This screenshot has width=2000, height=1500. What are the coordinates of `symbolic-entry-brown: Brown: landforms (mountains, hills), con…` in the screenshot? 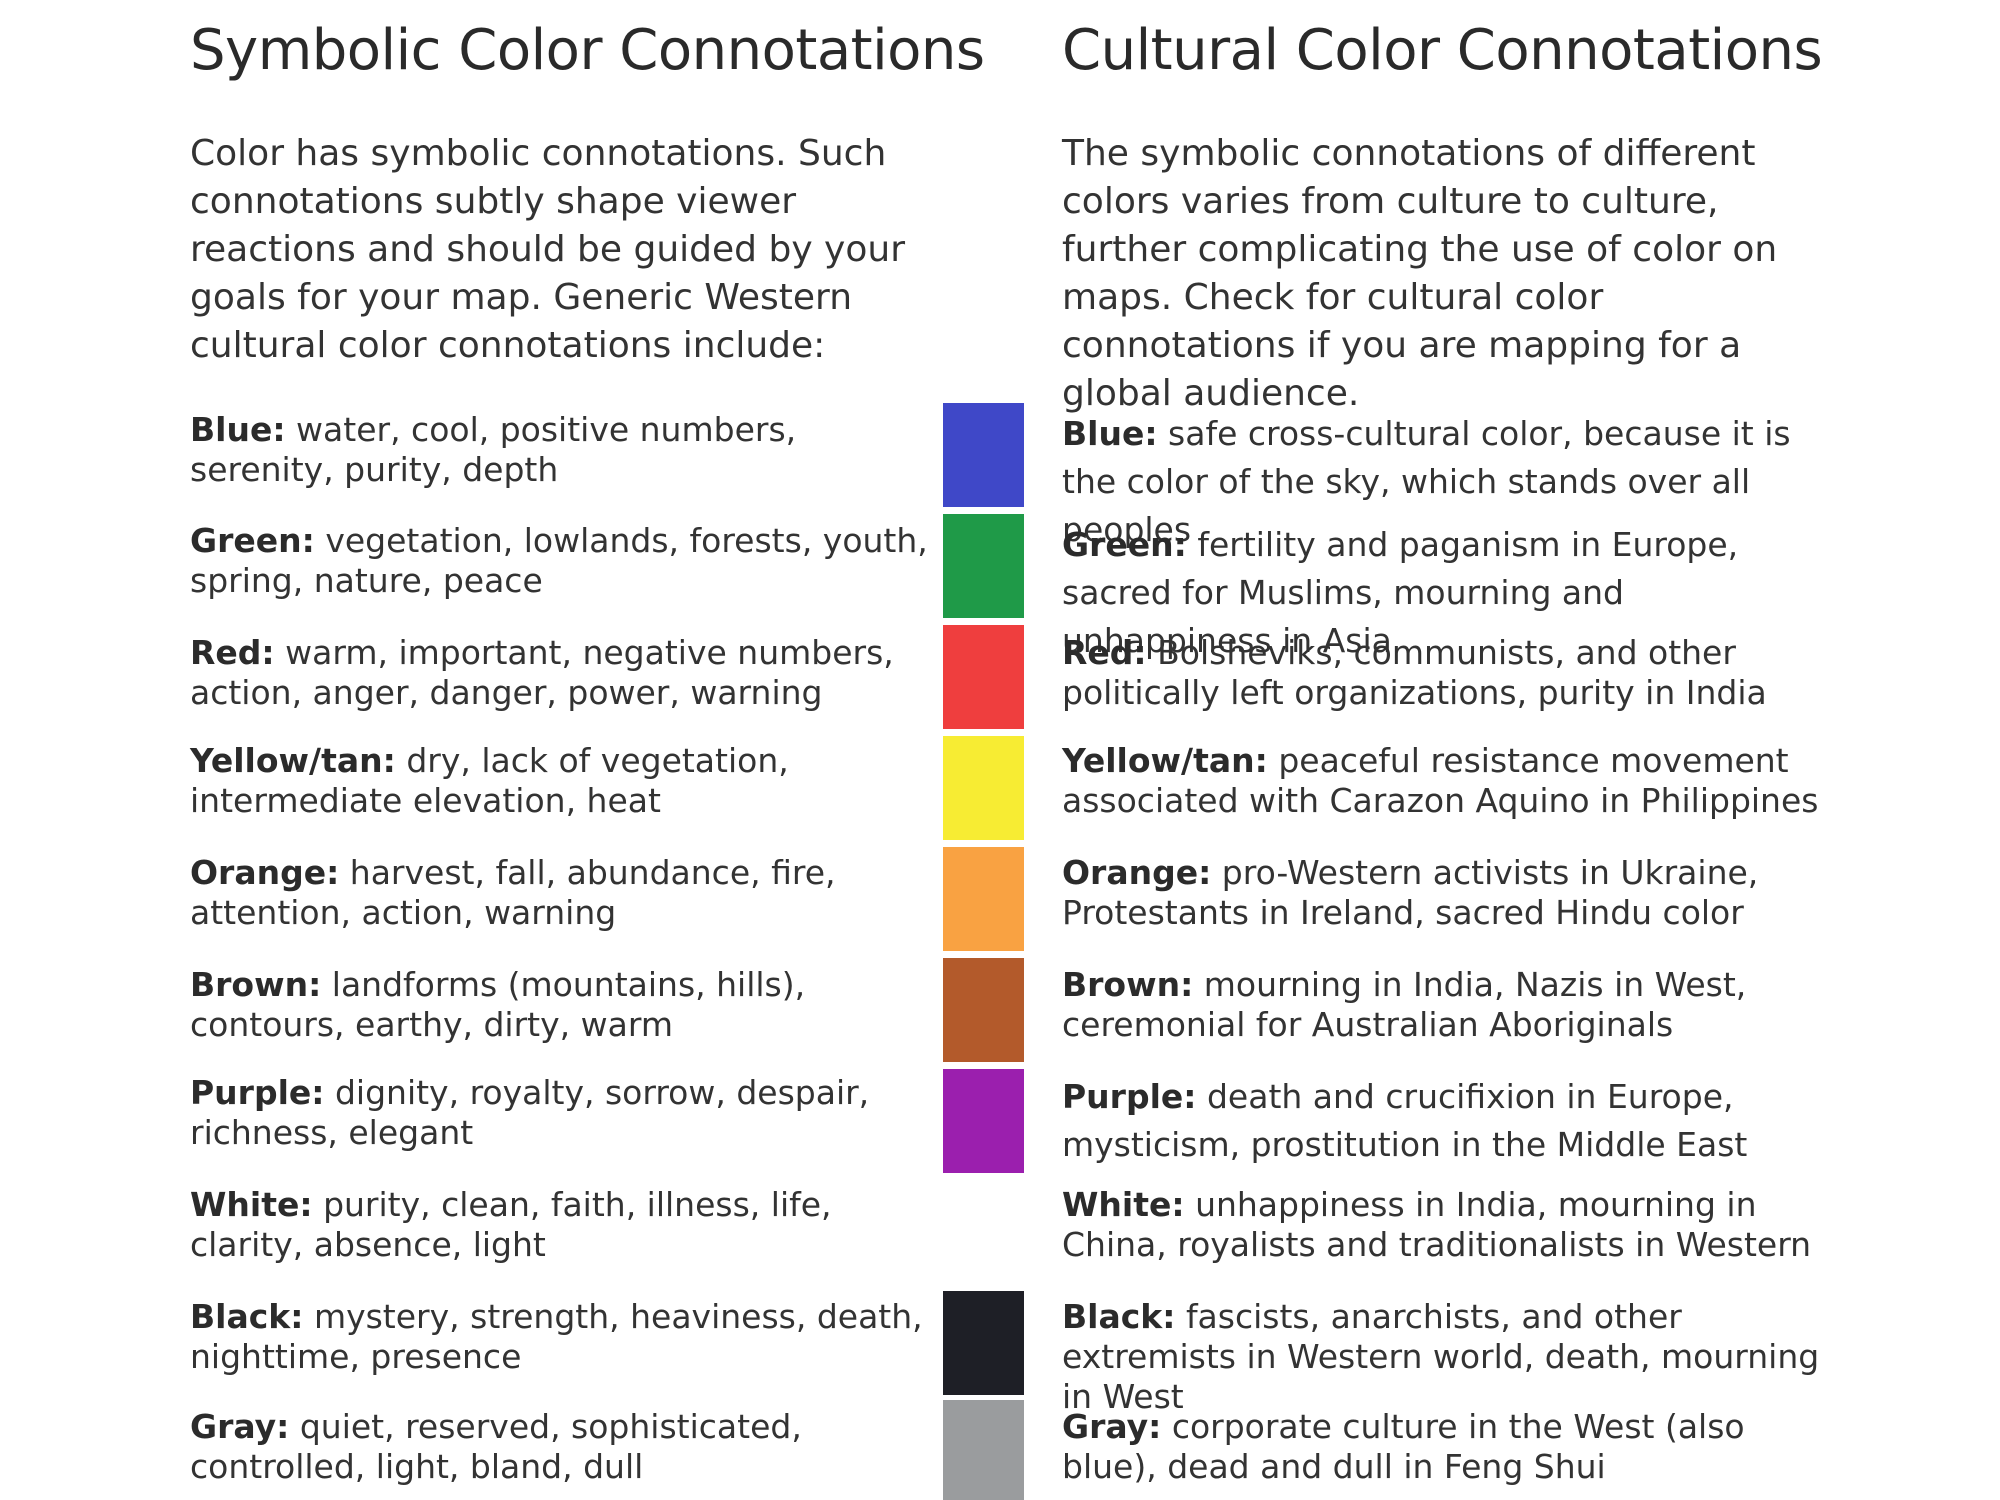 It's located at (560, 1005).